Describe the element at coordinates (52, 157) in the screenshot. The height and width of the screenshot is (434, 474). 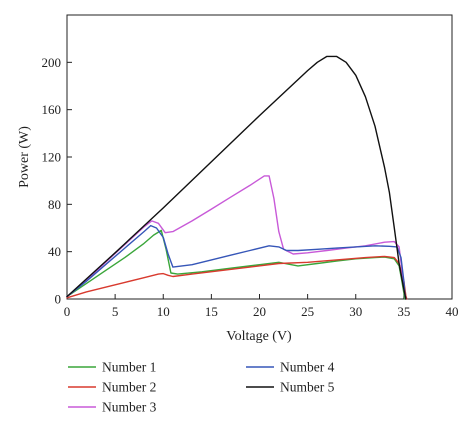
I see `y-tick-label: 120` at that location.